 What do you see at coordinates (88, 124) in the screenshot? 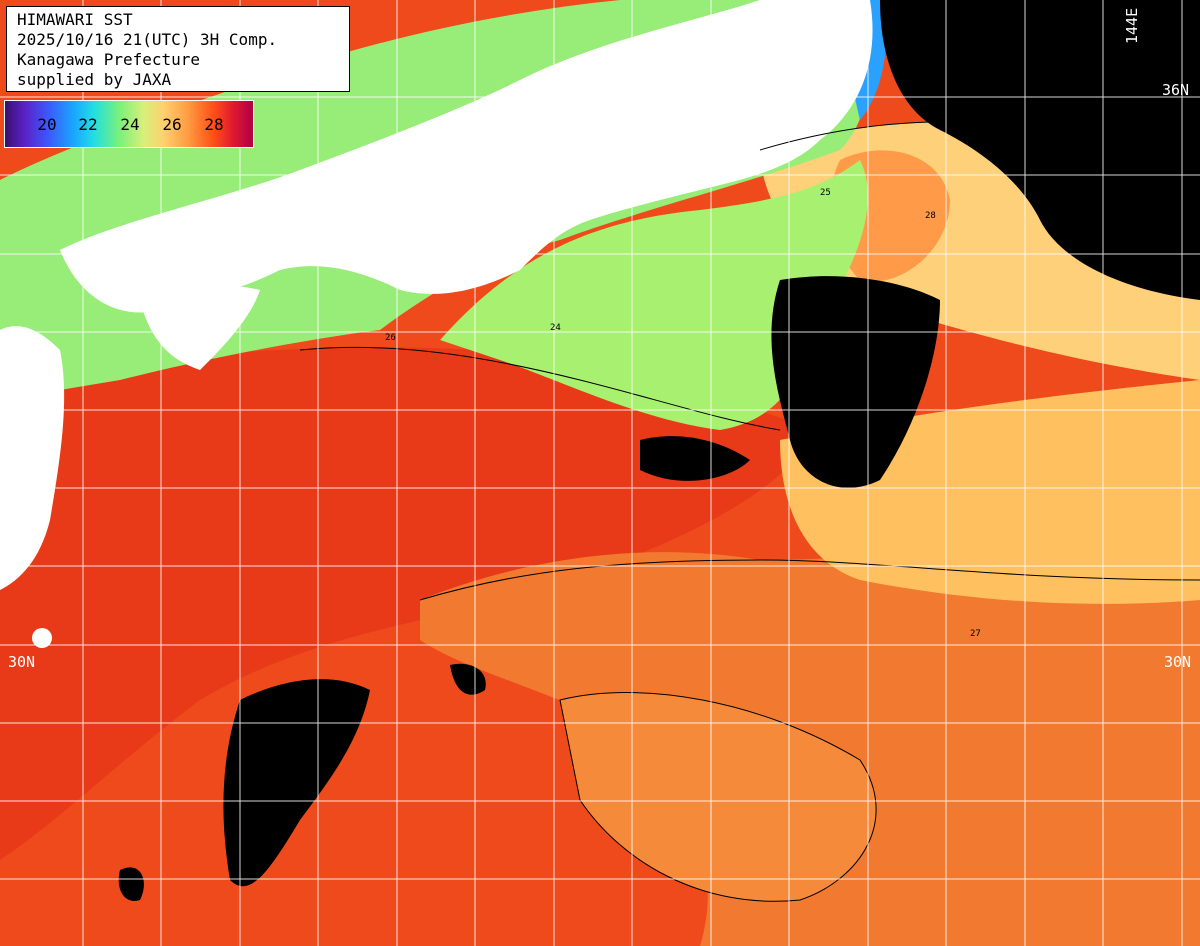
I see `legend-tick-22: 22` at bounding box center [88, 124].